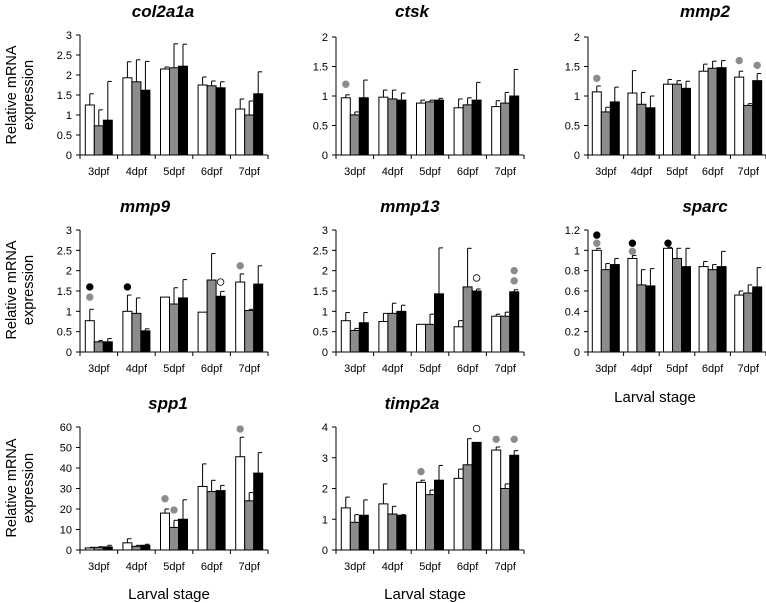  I want to click on y-tick-label: 0.6, so click(572, 292).